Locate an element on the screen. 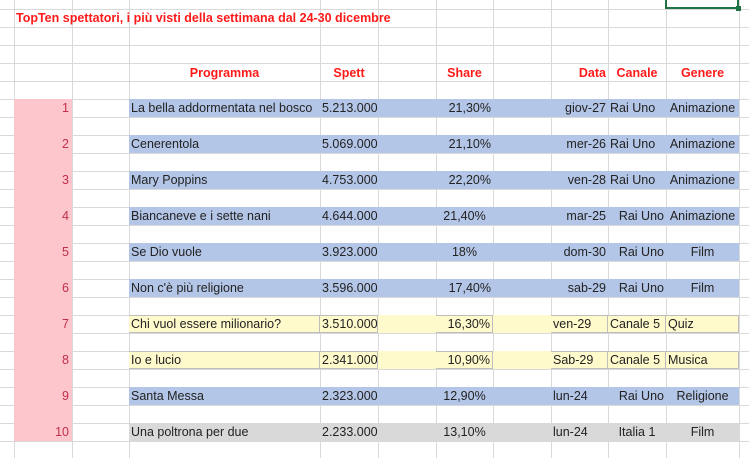 The image size is (749, 458). rank-cell: 9 is located at coordinates (65, 396).